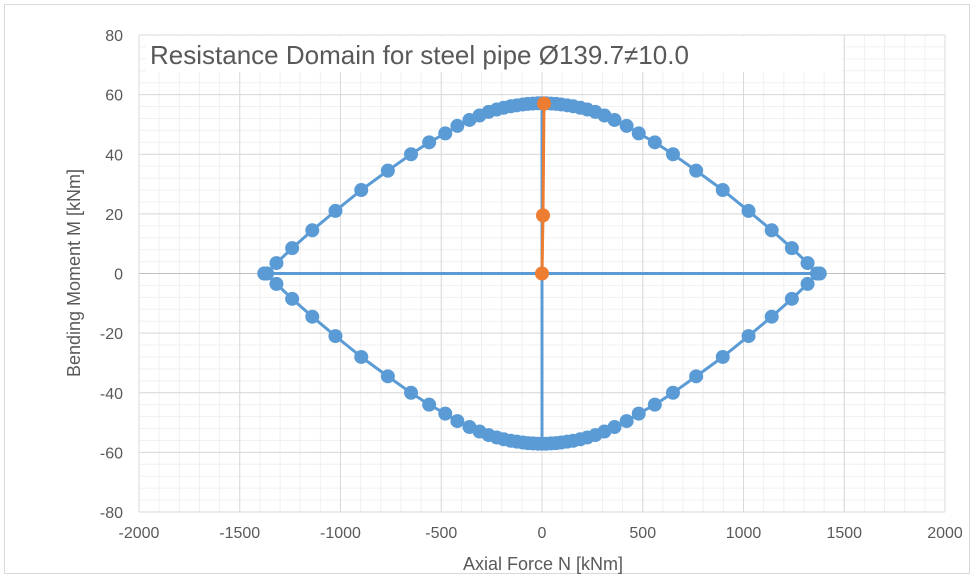  Describe the element at coordinates (111, 394) in the screenshot. I see `y-tick-label: -40` at that location.